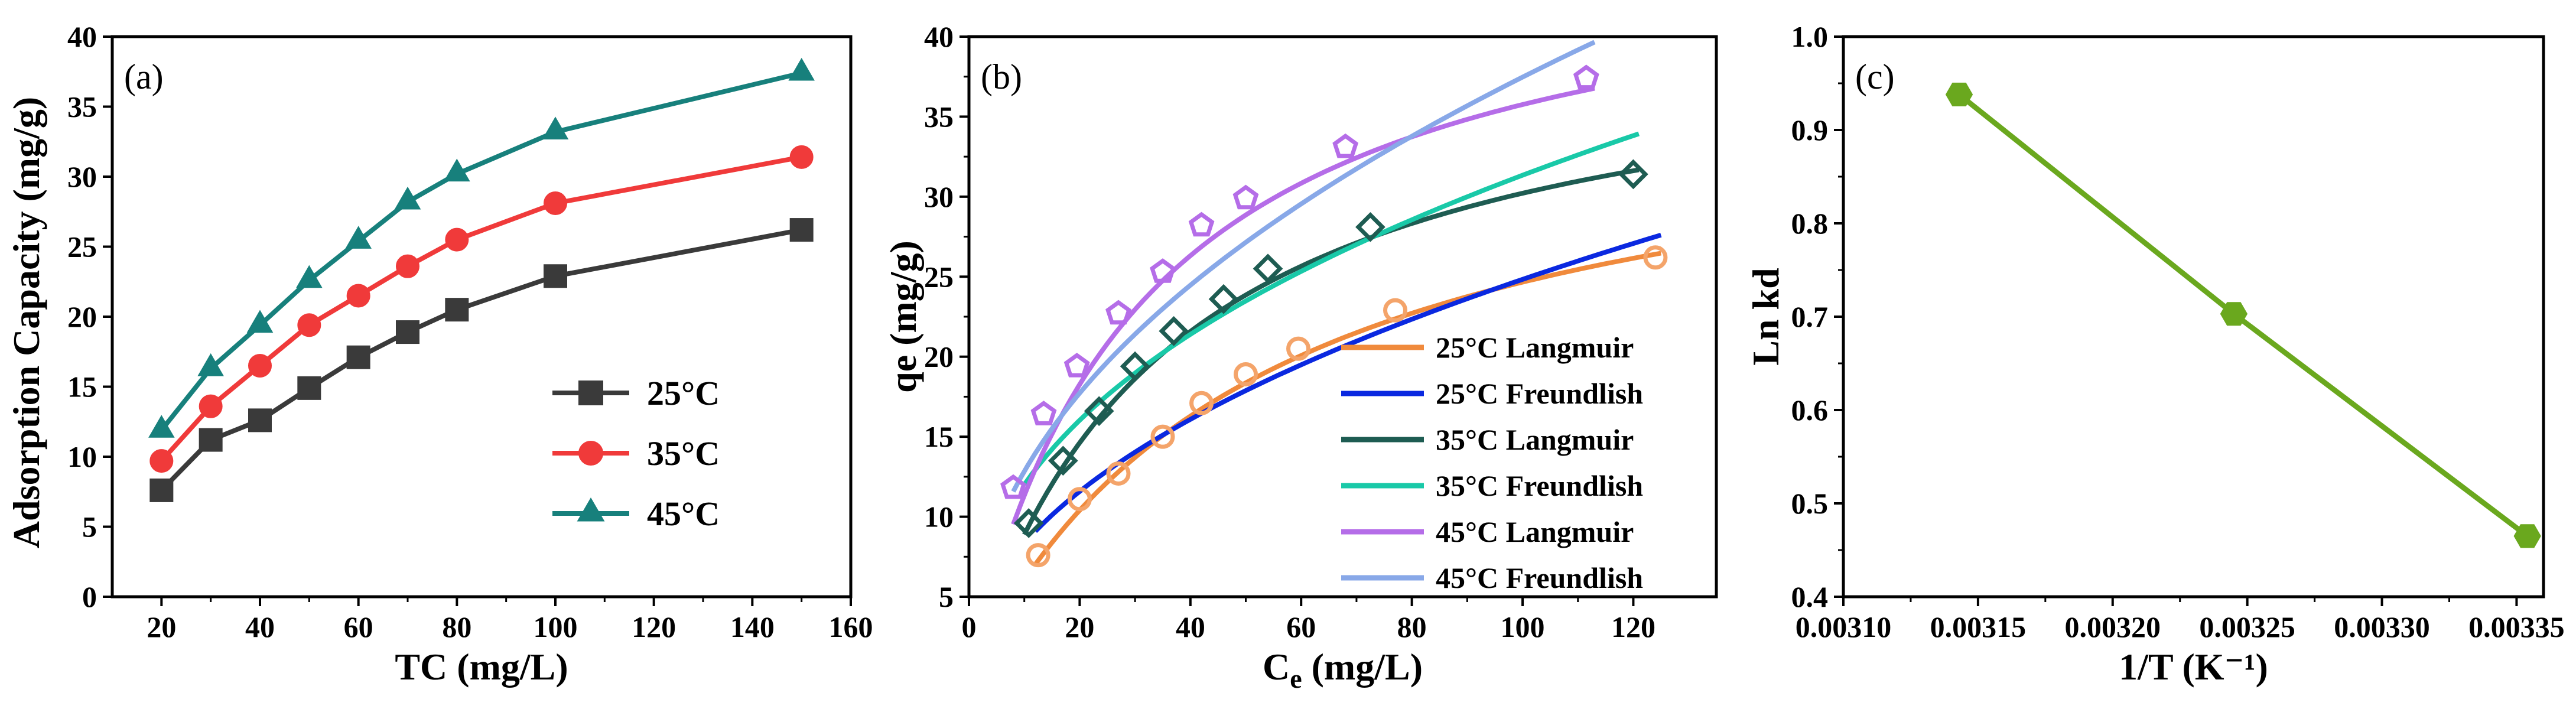 The image size is (2576, 709). I want to click on legend-label: 45°C Freundlish, so click(1539, 577).